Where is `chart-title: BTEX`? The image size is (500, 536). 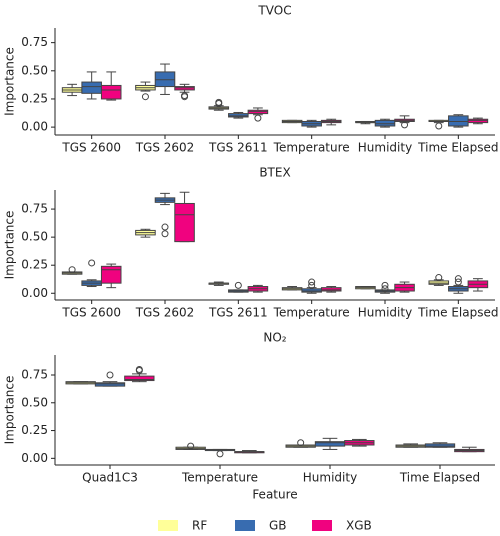
chart-title: BTEX is located at coordinates (274, 173).